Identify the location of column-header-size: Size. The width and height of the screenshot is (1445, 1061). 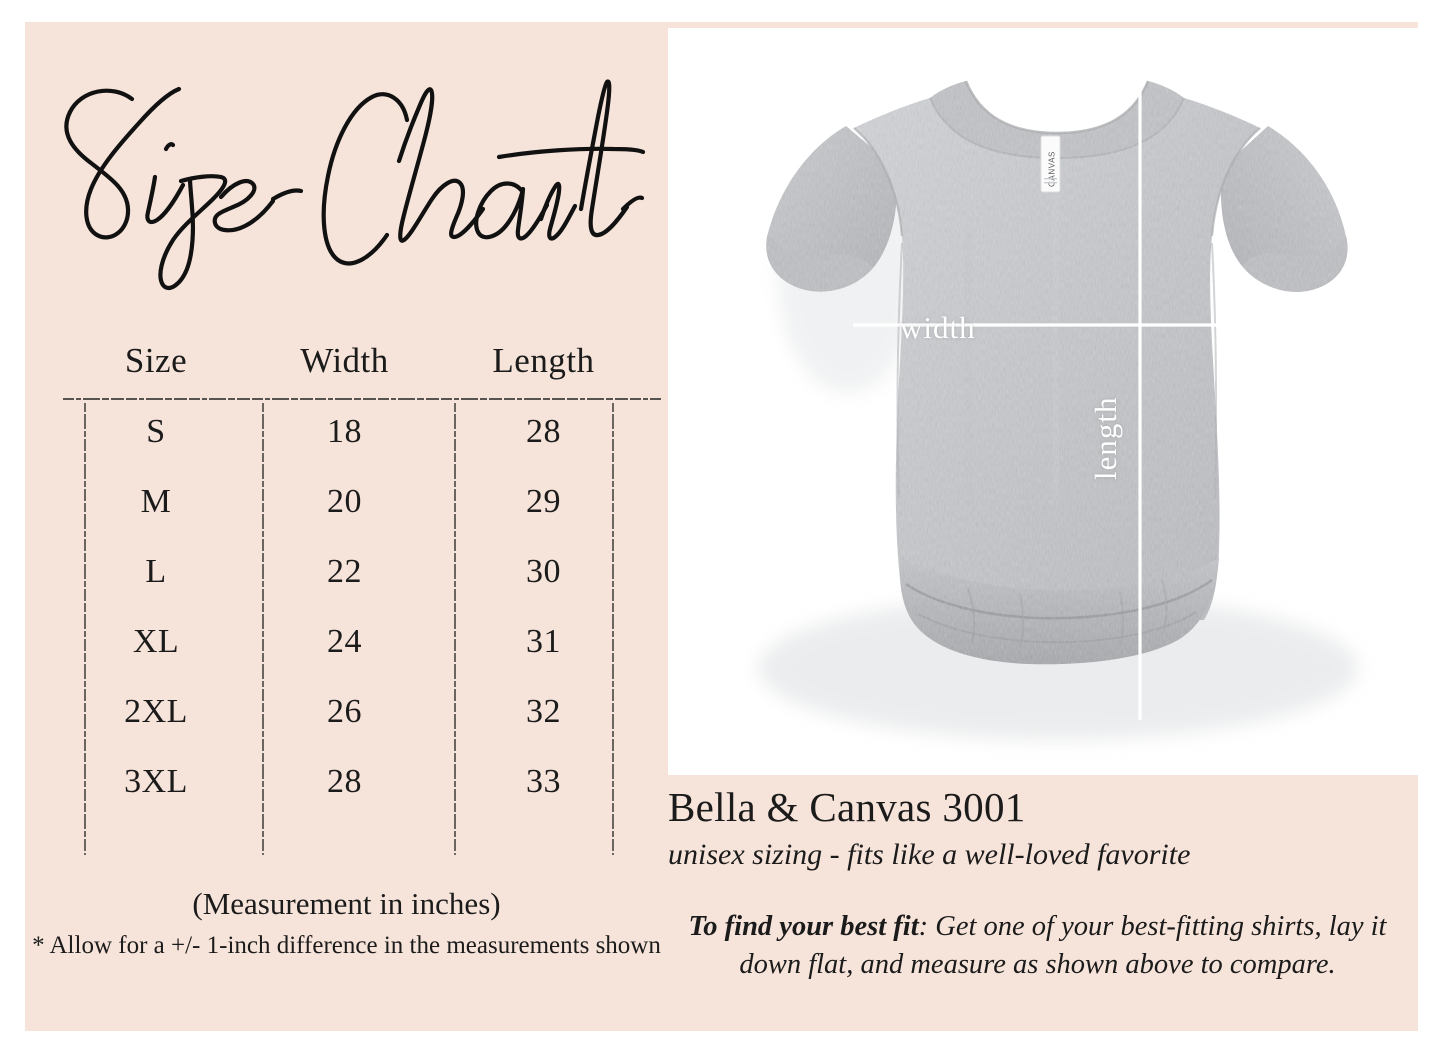
(156, 360).